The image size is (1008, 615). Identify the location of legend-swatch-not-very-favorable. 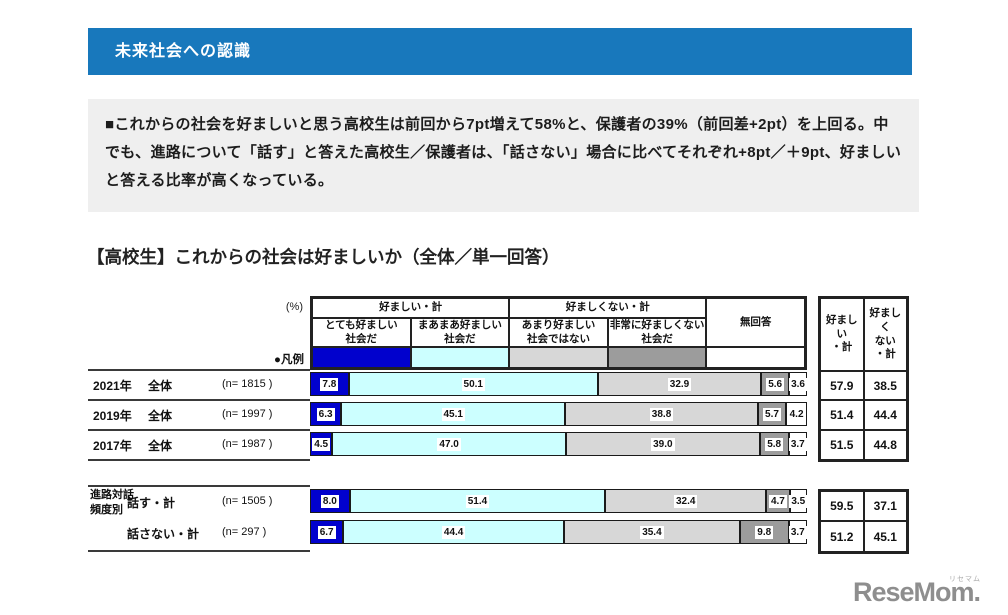
(558, 357).